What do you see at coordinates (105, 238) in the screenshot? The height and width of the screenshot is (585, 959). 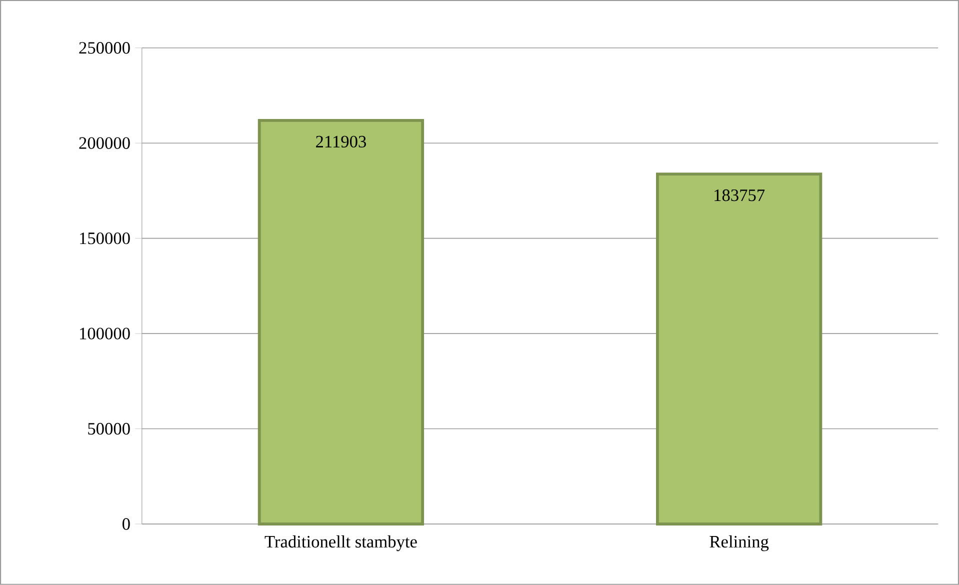 I see `y-tick-label: 150000` at bounding box center [105, 238].